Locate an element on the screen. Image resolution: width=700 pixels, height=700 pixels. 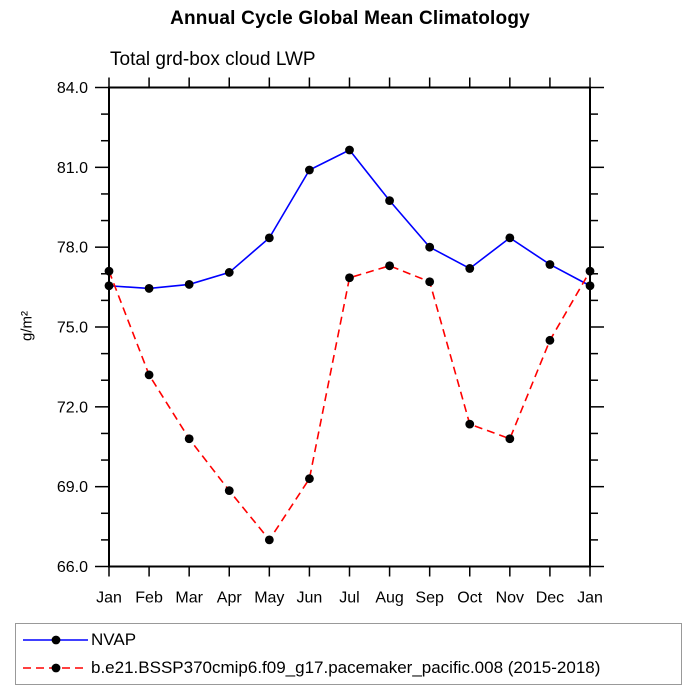
x-tick-label: Oct is located at coordinates (469, 598).